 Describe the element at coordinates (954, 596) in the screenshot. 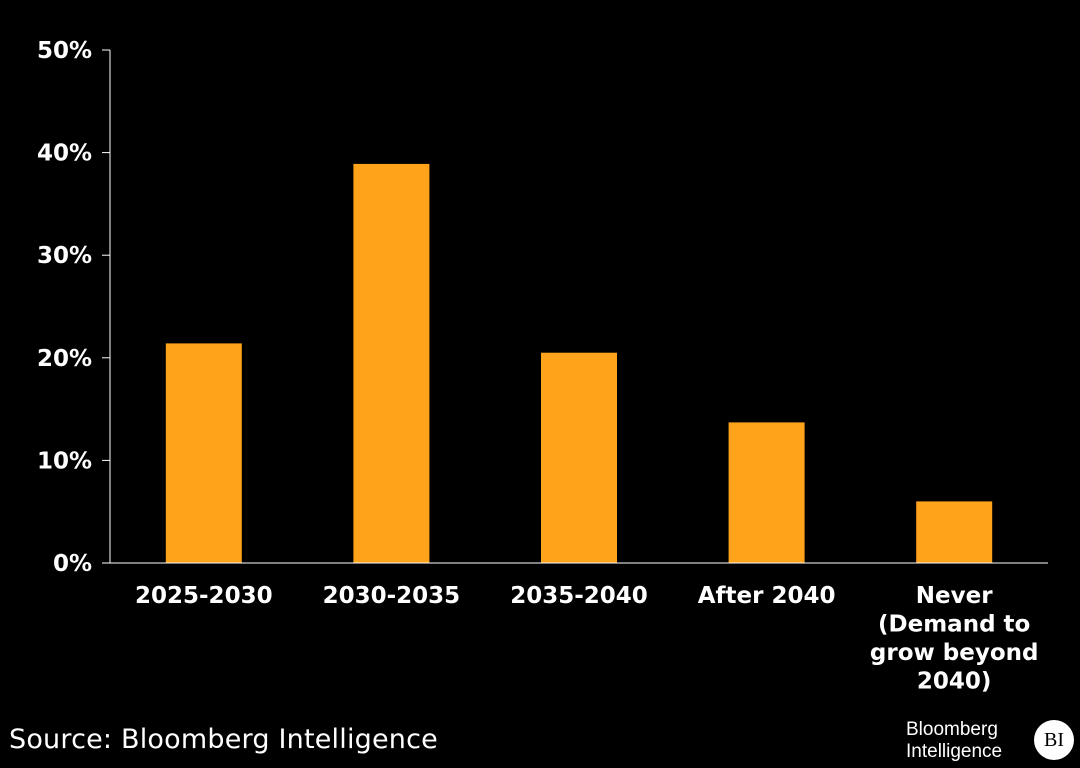

I see `x-category-label-line: Never` at that location.